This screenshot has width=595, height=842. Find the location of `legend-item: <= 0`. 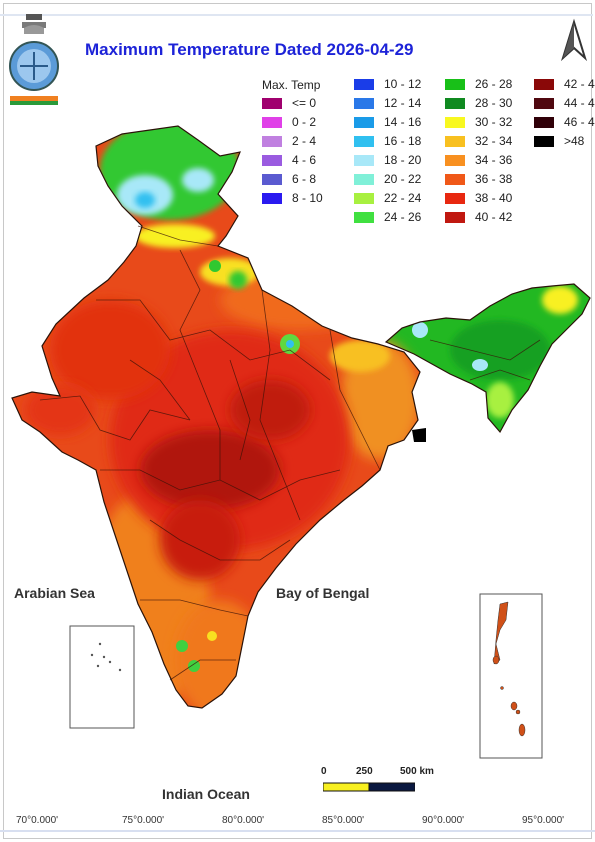

legend-item: <= 0 is located at coordinates (289, 103).